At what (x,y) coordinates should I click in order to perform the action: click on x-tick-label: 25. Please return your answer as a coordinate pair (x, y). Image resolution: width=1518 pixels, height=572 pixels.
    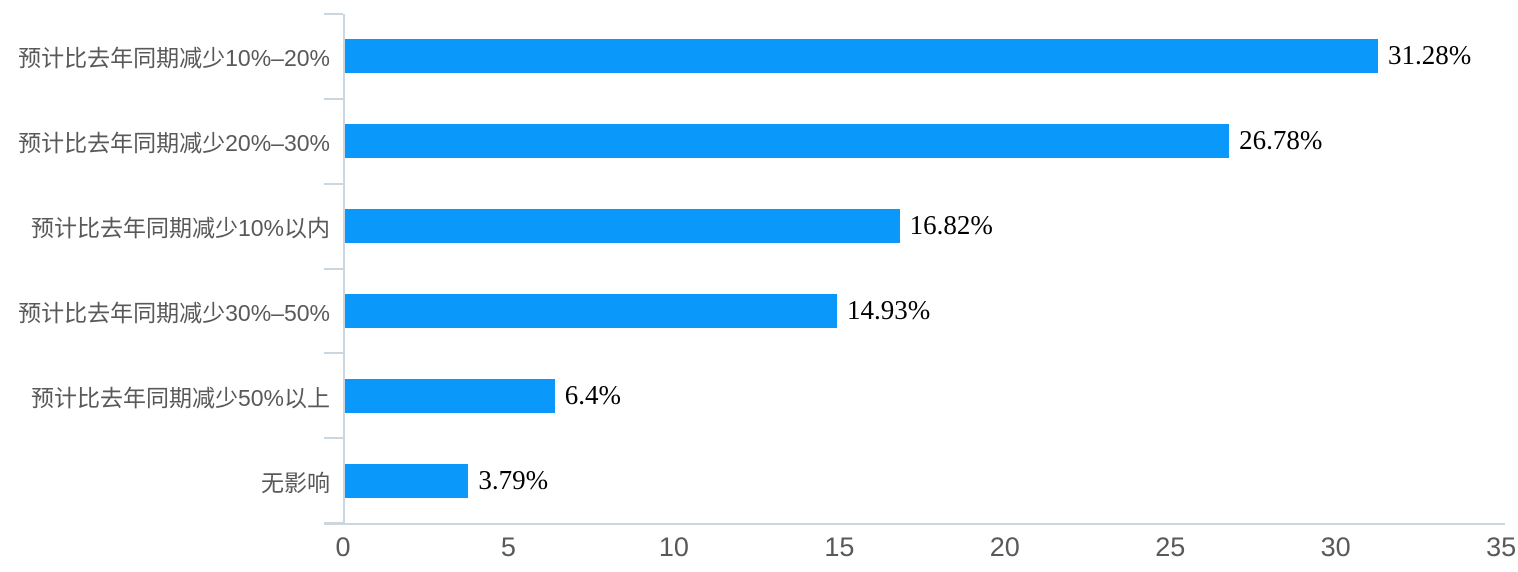
    Looking at the image, I should click on (1170, 547).